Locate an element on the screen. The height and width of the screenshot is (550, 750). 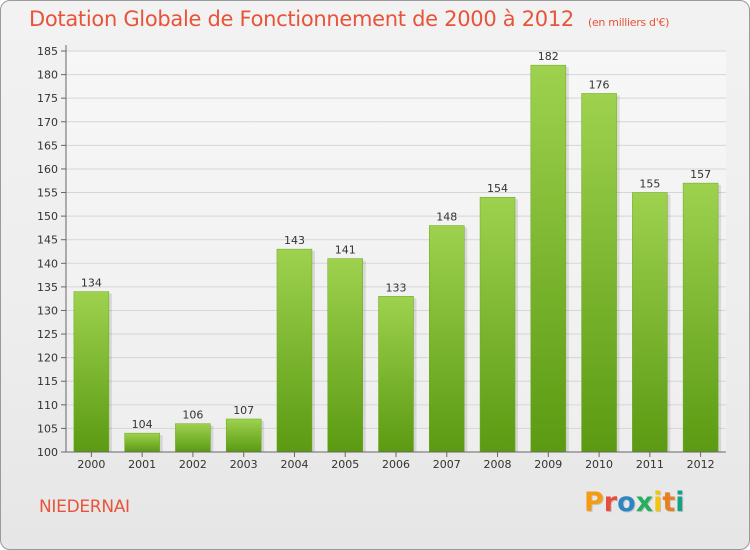
x-tick-label-2012: 2012 is located at coordinates (701, 464).